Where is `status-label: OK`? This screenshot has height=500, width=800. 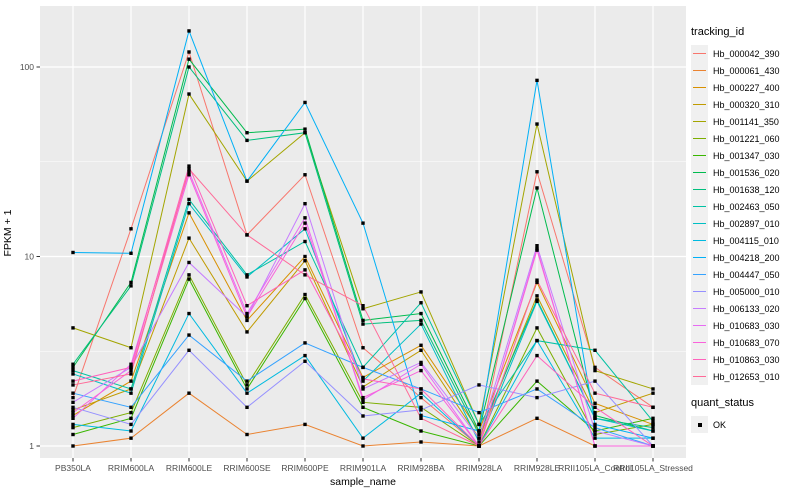
status-label: OK is located at coordinates (720, 424).